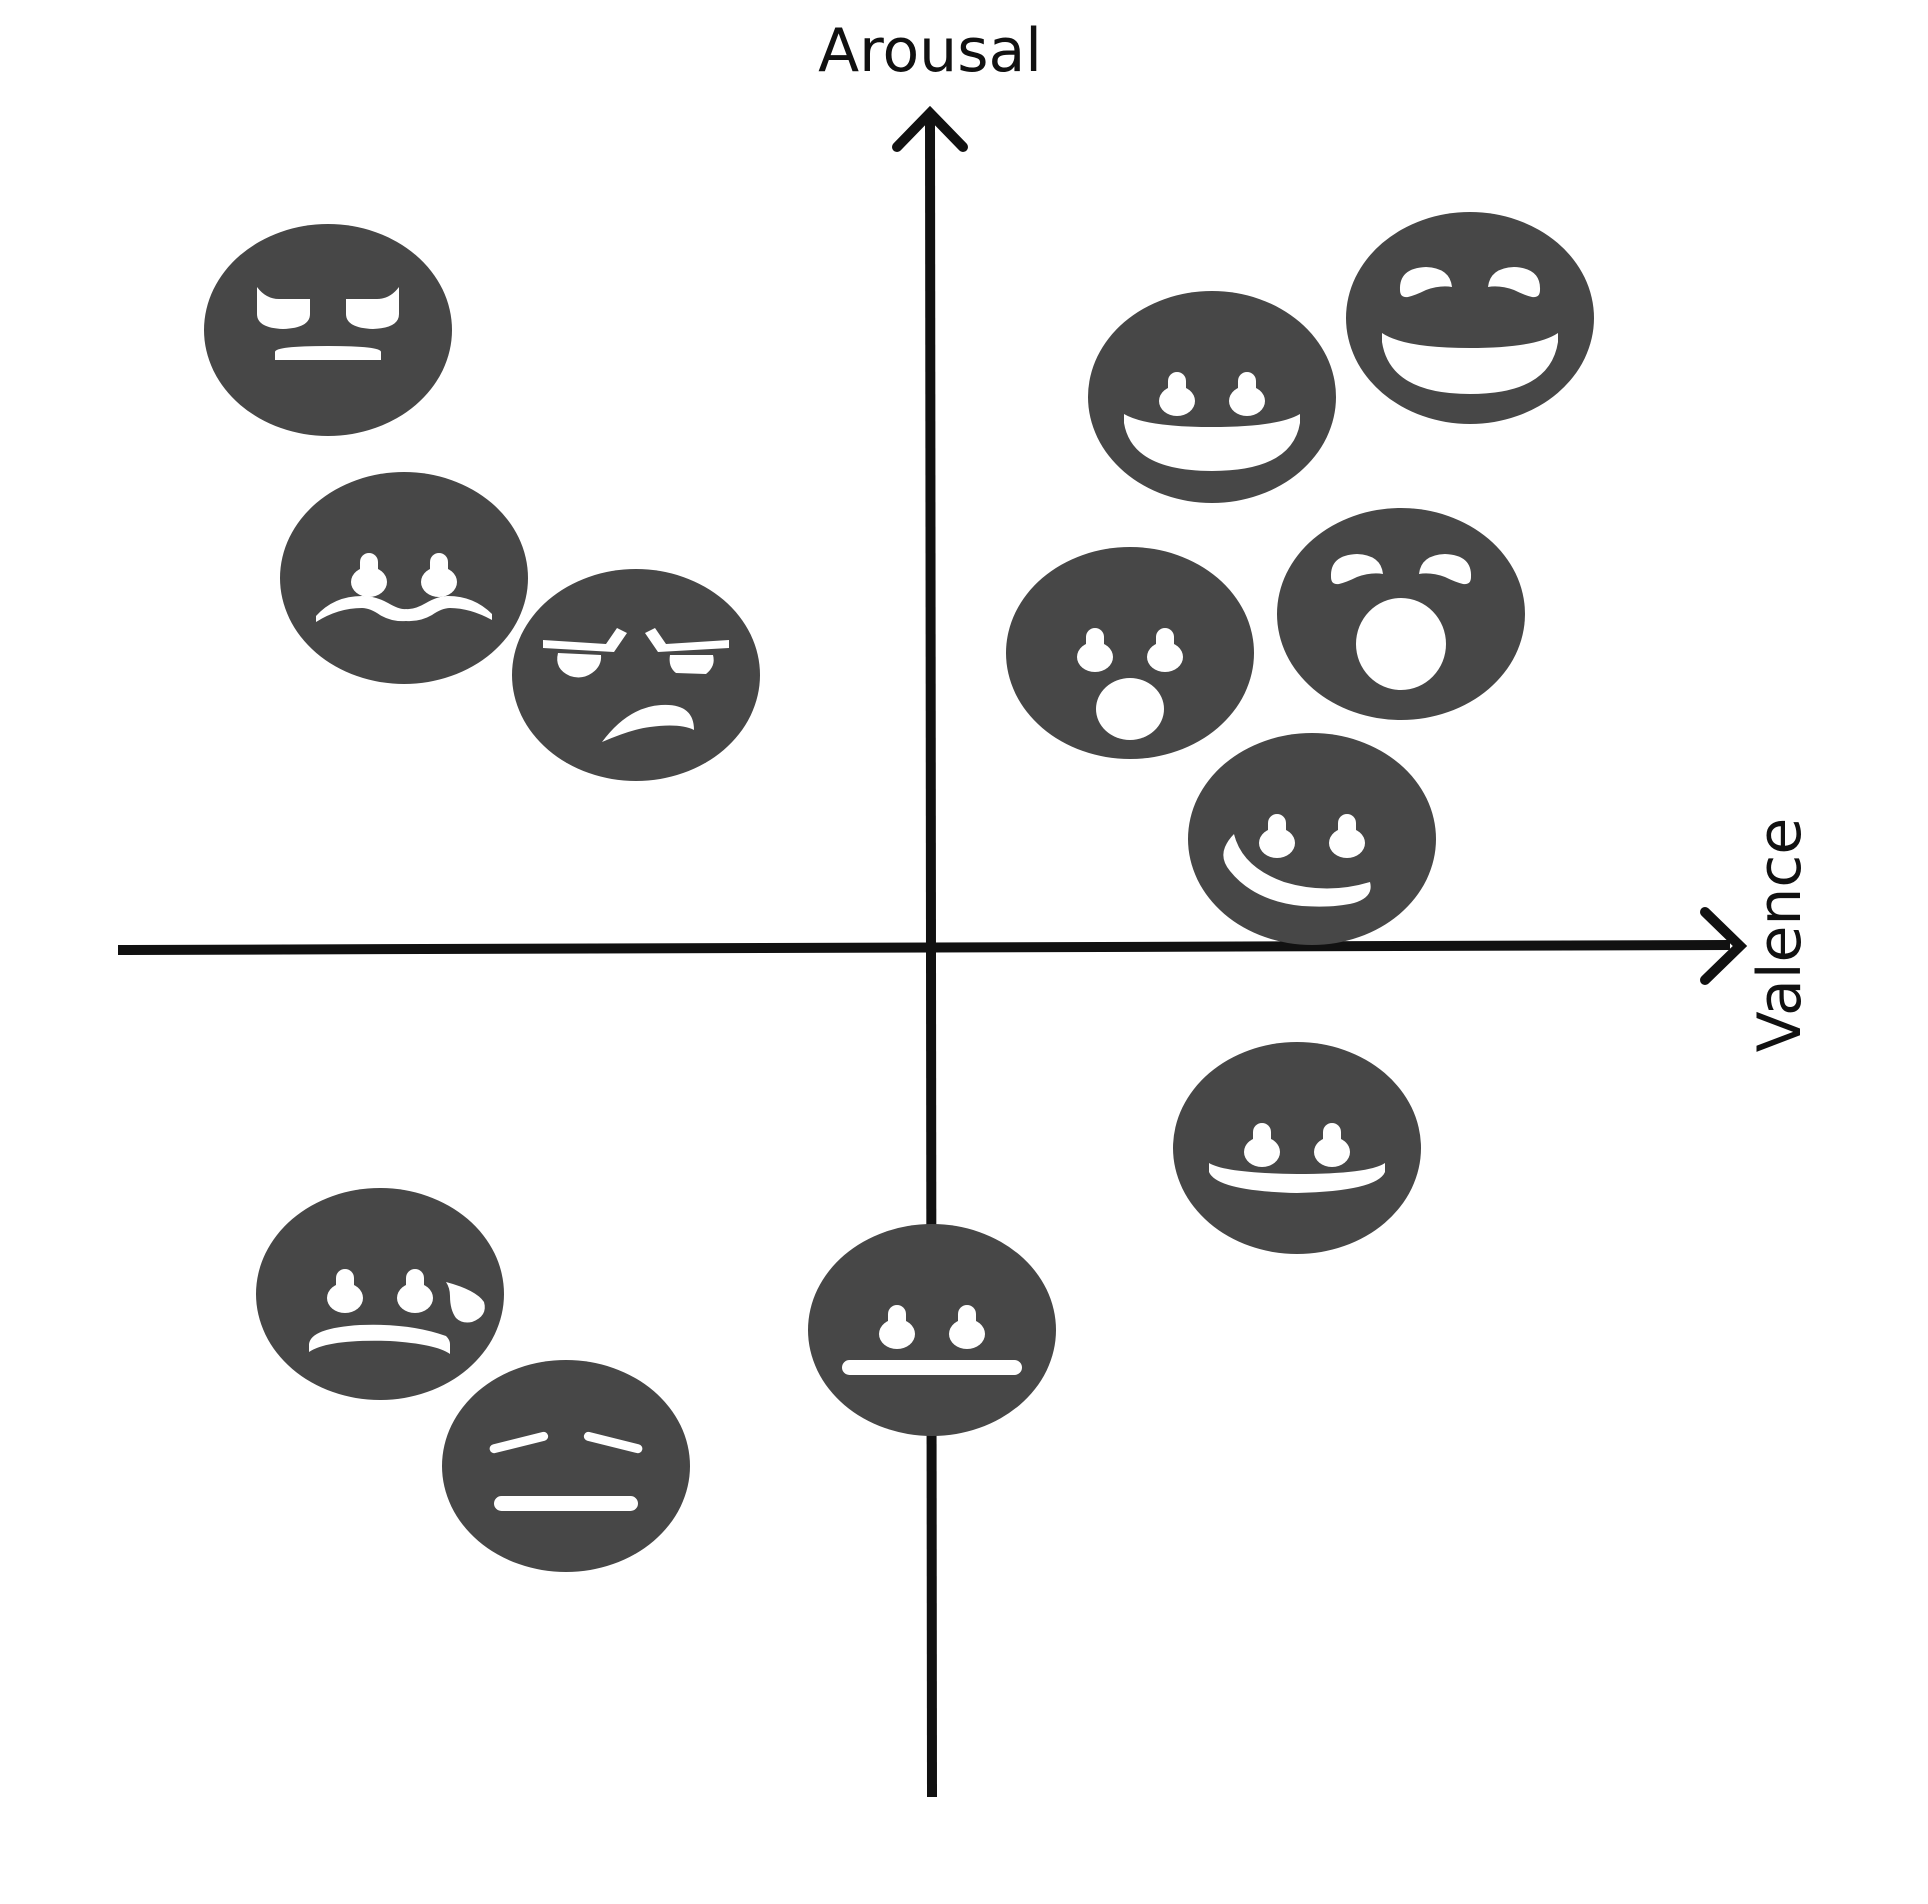 The width and height of the screenshot is (1928, 1904). I want to click on angry-face-icon, so click(328, 330).